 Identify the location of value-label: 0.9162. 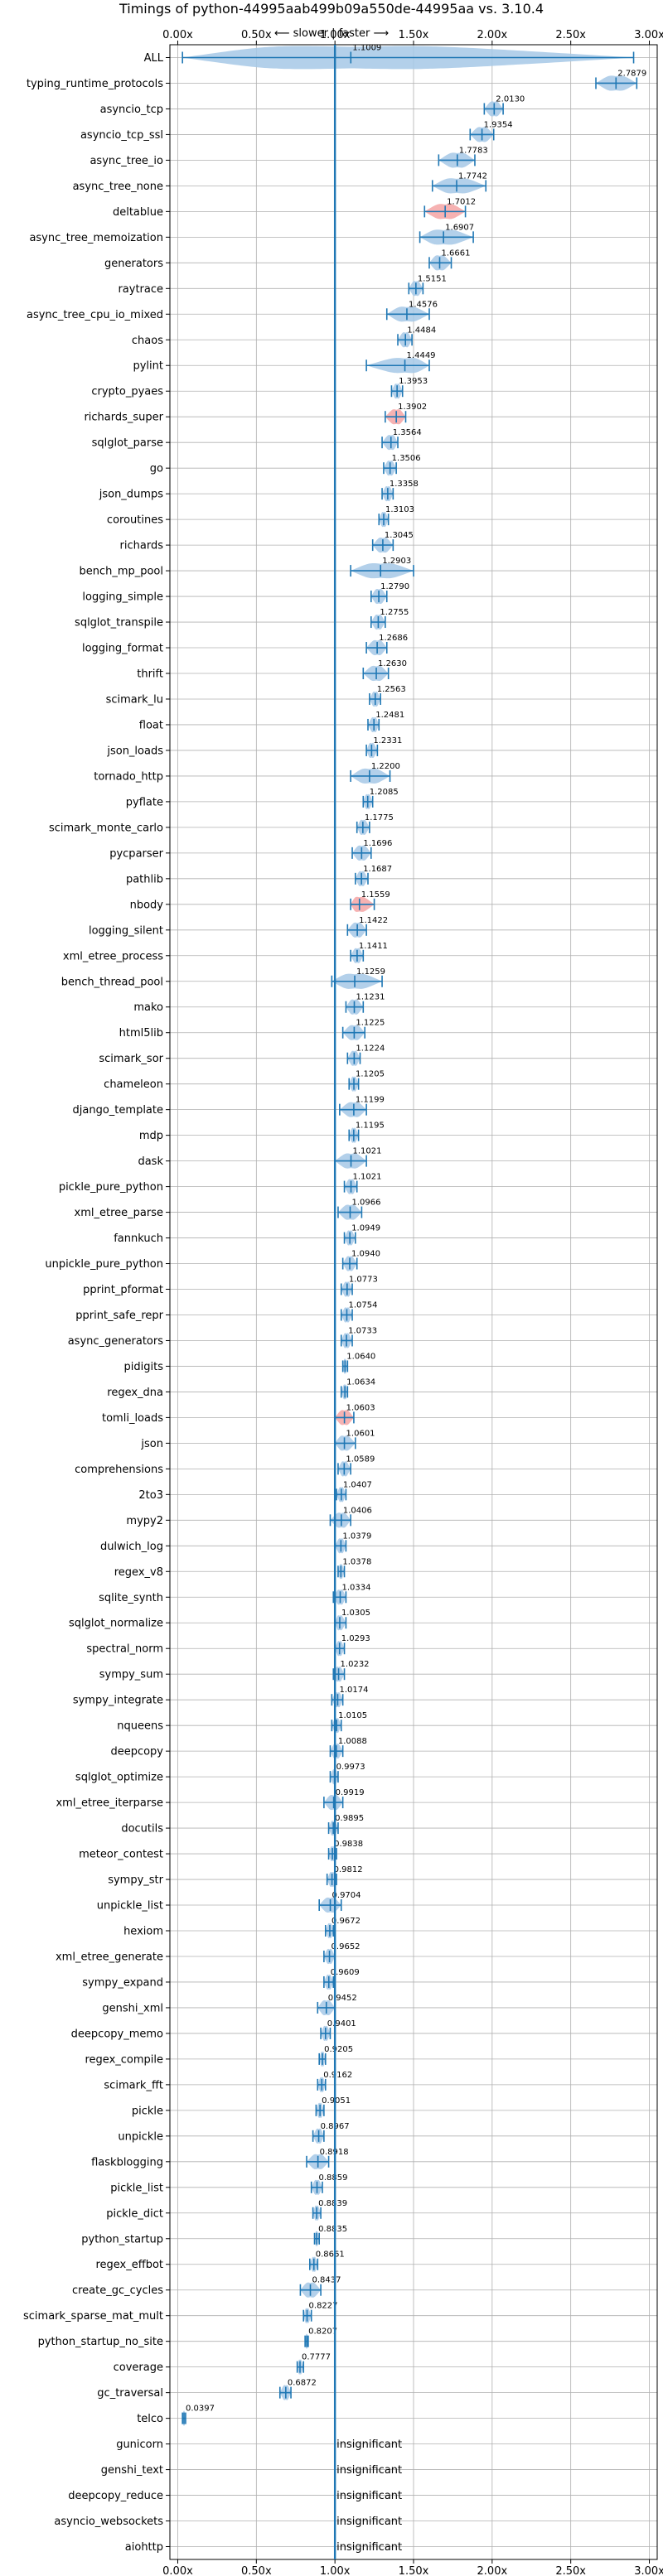
(337, 2075).